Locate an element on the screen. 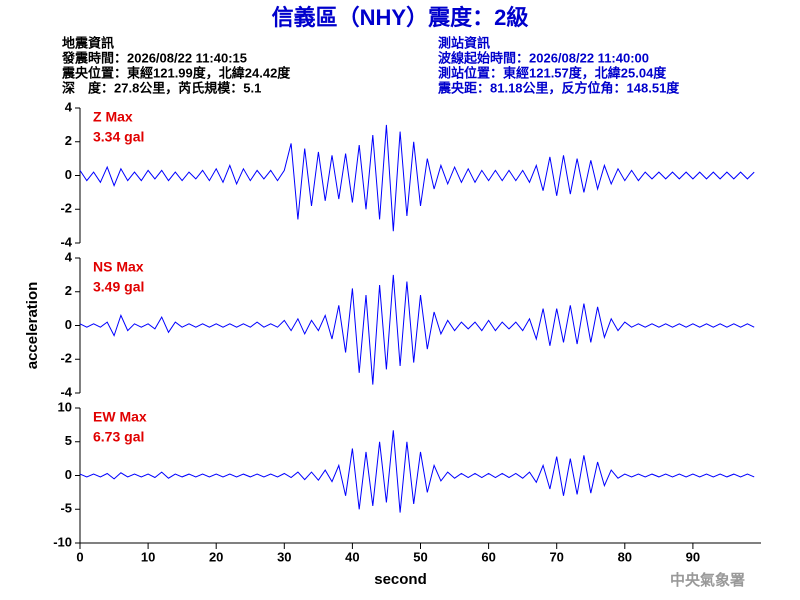  x-tick-label: 0 is located at coordinates (79, 556).